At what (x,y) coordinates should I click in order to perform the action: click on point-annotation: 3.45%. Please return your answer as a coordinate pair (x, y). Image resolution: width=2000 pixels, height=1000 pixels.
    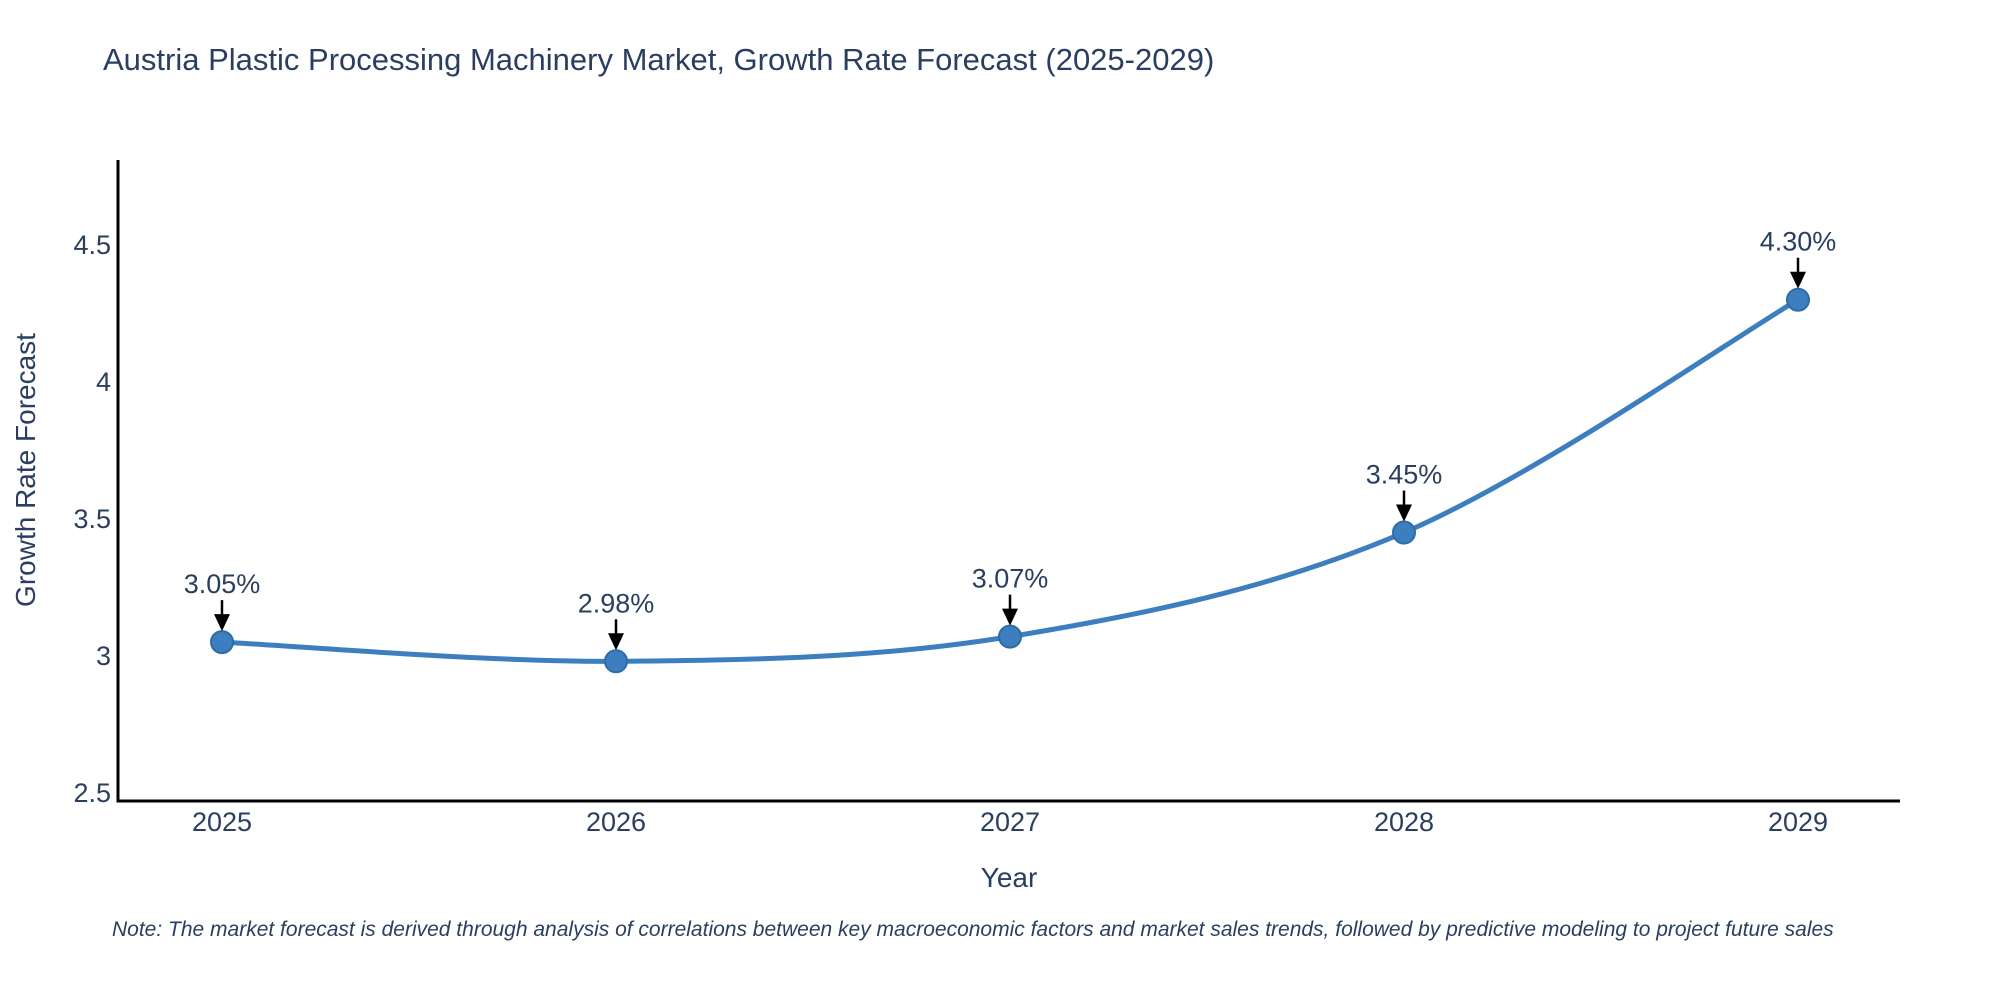
    Looking at the image, I should click on (1404, 475).